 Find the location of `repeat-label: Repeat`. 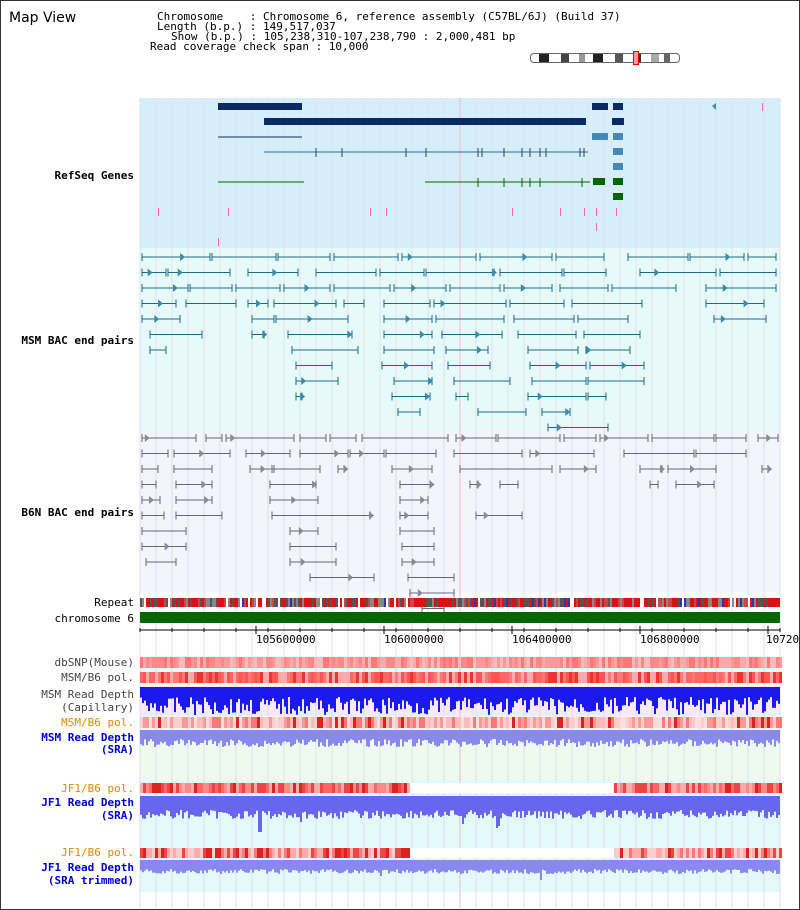

repeat-label: Repeat is located at coordinates (114, 602).